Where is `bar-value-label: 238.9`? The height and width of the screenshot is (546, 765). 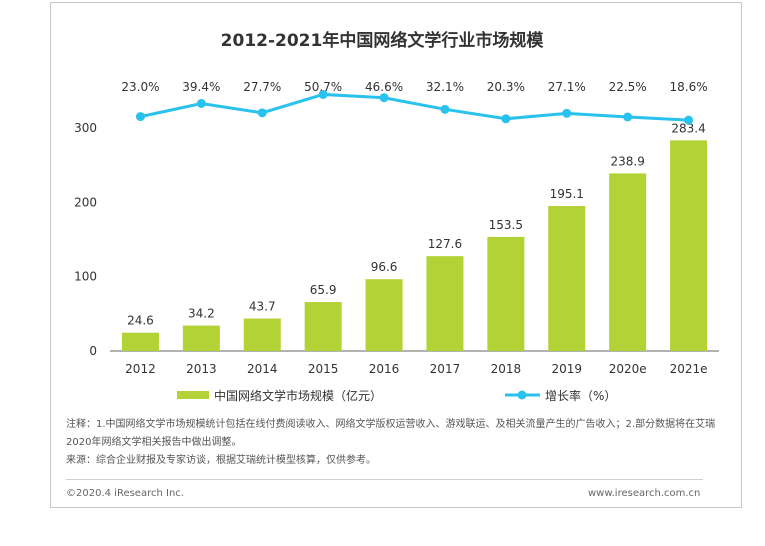
bar-value-label: 238.9 is located at coordinates (627, 161).